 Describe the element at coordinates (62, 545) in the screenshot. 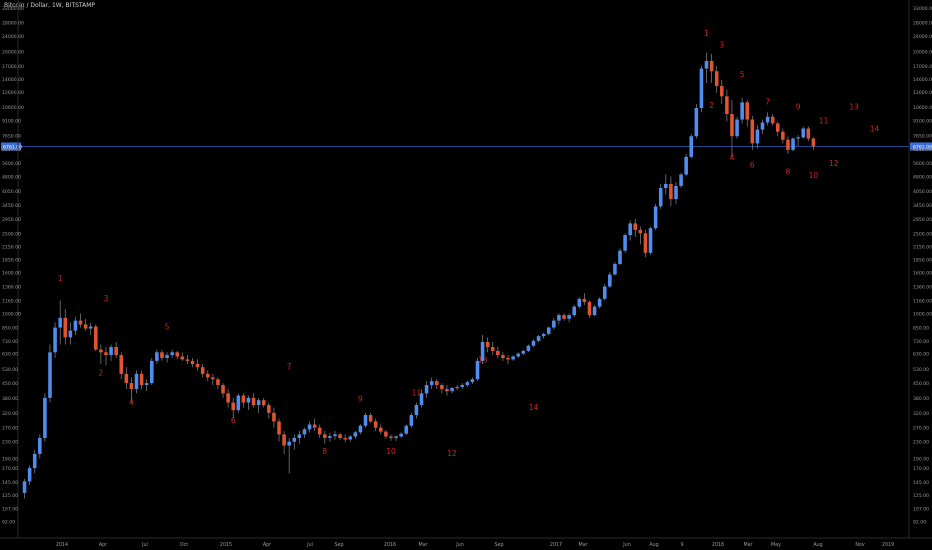

I see `x-tick-label: 2014` at that location.